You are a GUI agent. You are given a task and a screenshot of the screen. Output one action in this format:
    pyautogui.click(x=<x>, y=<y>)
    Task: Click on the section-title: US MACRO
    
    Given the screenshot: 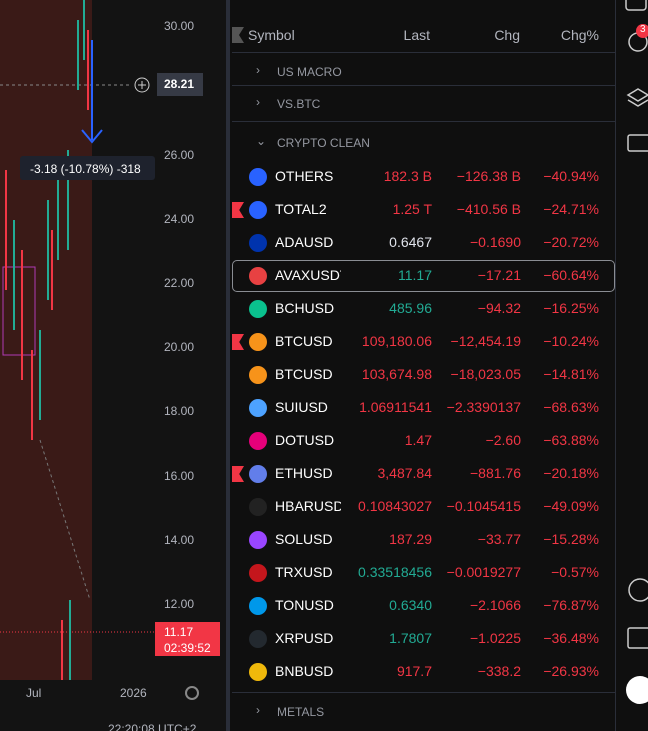 What is the action you would take?
    pyautogui.click(x=309, y=72)
    